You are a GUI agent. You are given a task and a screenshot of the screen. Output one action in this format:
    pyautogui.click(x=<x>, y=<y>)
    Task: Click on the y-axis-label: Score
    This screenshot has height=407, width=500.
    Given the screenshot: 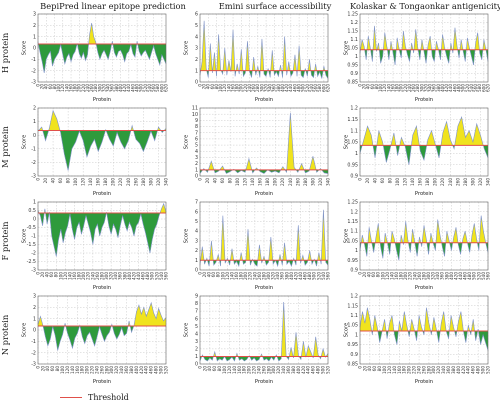 What is the action you would take?
    pyautogui.click(x=187, y=236)
    